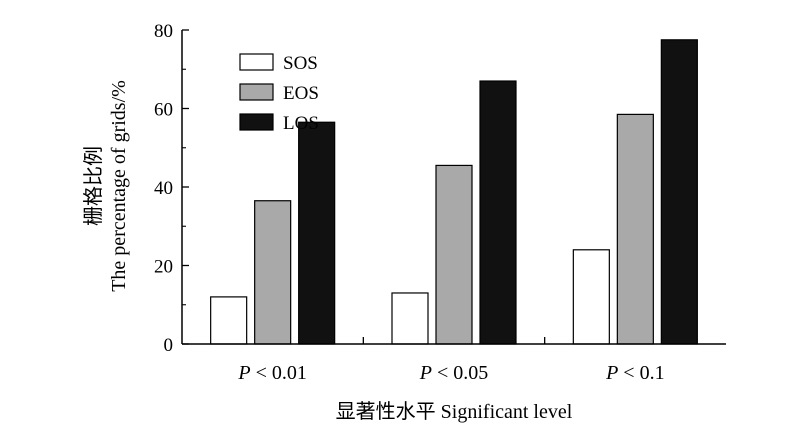  What do you see at coordinates (163, 188) in the screenshot?
I see `y-tick-label: 40` at bounding box center [163, 188].